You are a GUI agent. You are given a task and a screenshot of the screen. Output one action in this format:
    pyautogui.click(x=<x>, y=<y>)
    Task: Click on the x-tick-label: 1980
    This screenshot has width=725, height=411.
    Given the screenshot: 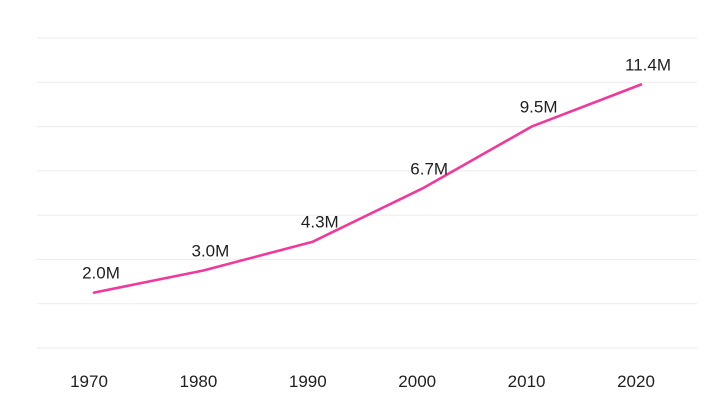 What is the action you would take?
    pyautogui.click(x=198, y=381)
    